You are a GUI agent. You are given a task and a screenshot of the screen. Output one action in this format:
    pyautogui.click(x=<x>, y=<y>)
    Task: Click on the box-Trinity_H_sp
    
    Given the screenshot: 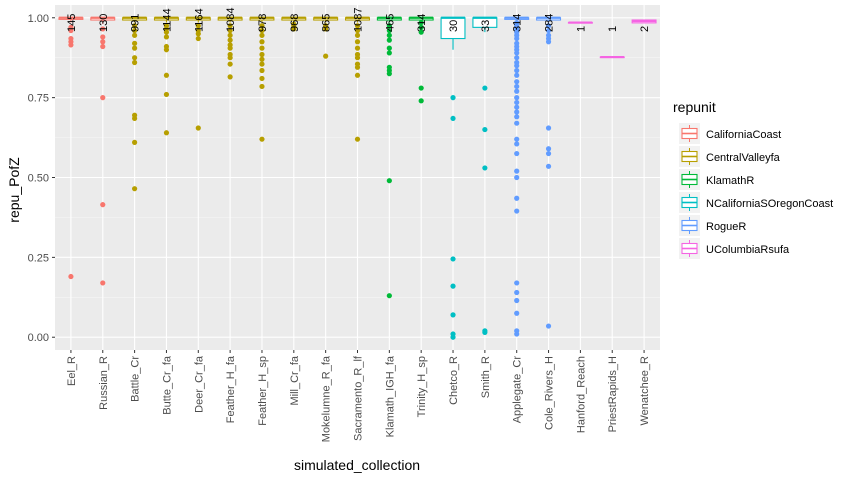 What is the action you would take?
    pyautogui.click(x=421, y=60)
    